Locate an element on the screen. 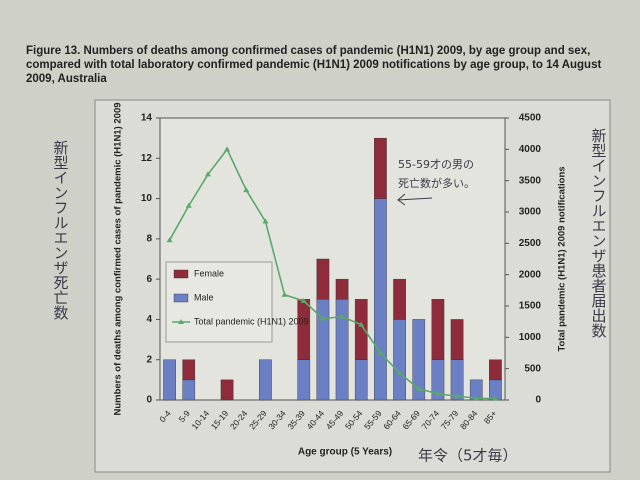  y-tick-label: 0 is located at coordinates (149, 400).